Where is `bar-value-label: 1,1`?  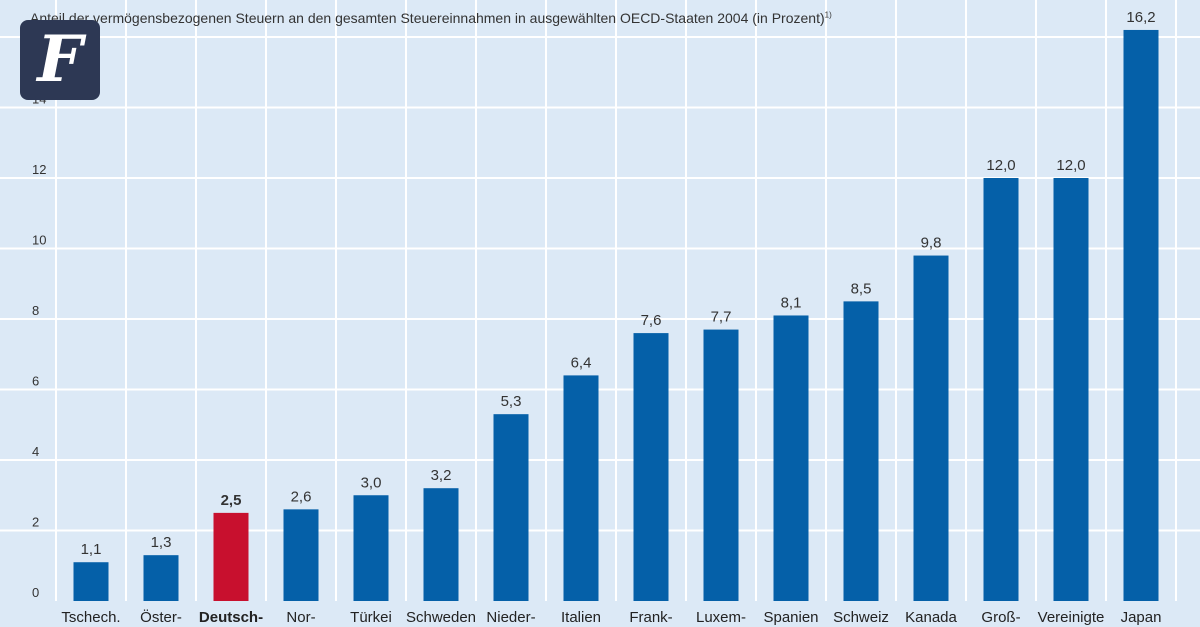 bar-value-label: 1,1 is located at coordinates (91, 549).